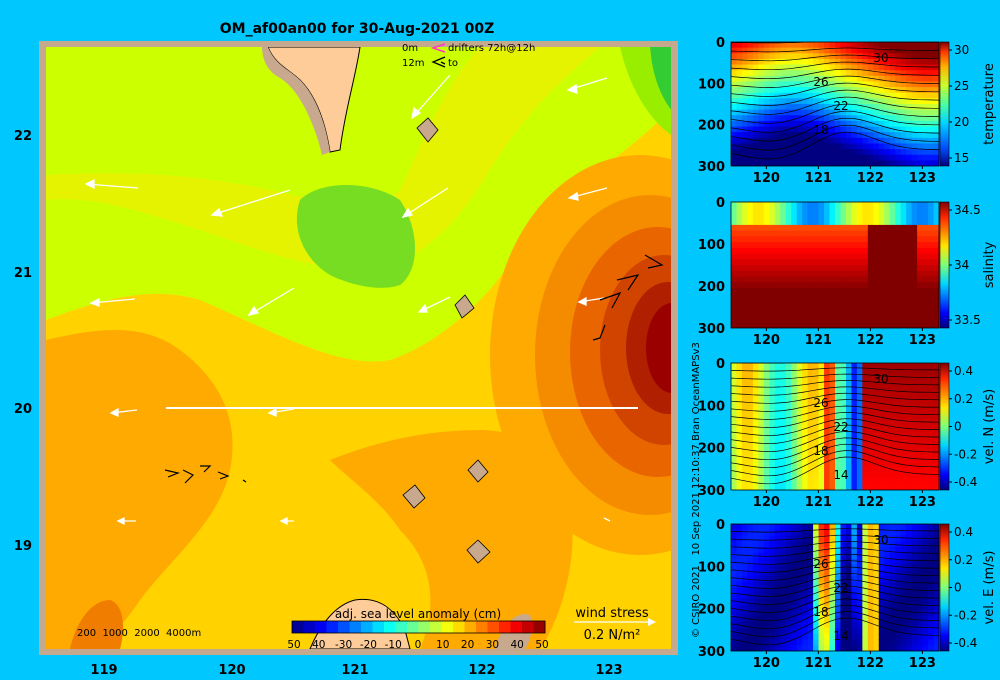 The image size is (1000, 680). Describe the element at coordinates (468, 56) in the screenshot. I see `drifter-legend: 0m drifters 72h@12h 12m to` at that location.